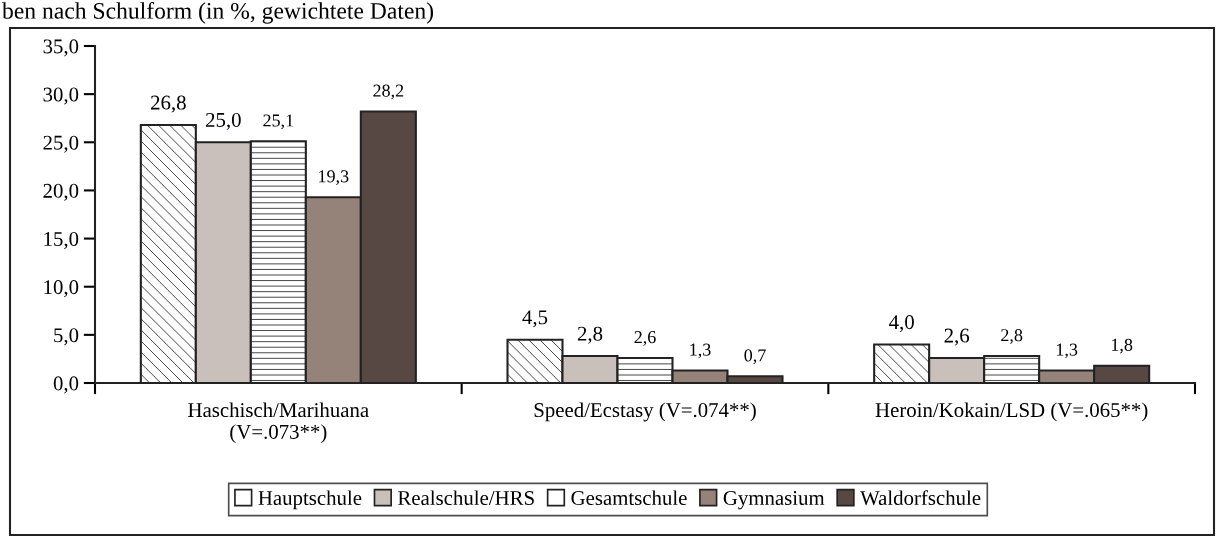  Describe the element at coordinates (168, 104) in the screenshot. I see `text: 26,8` at that location.